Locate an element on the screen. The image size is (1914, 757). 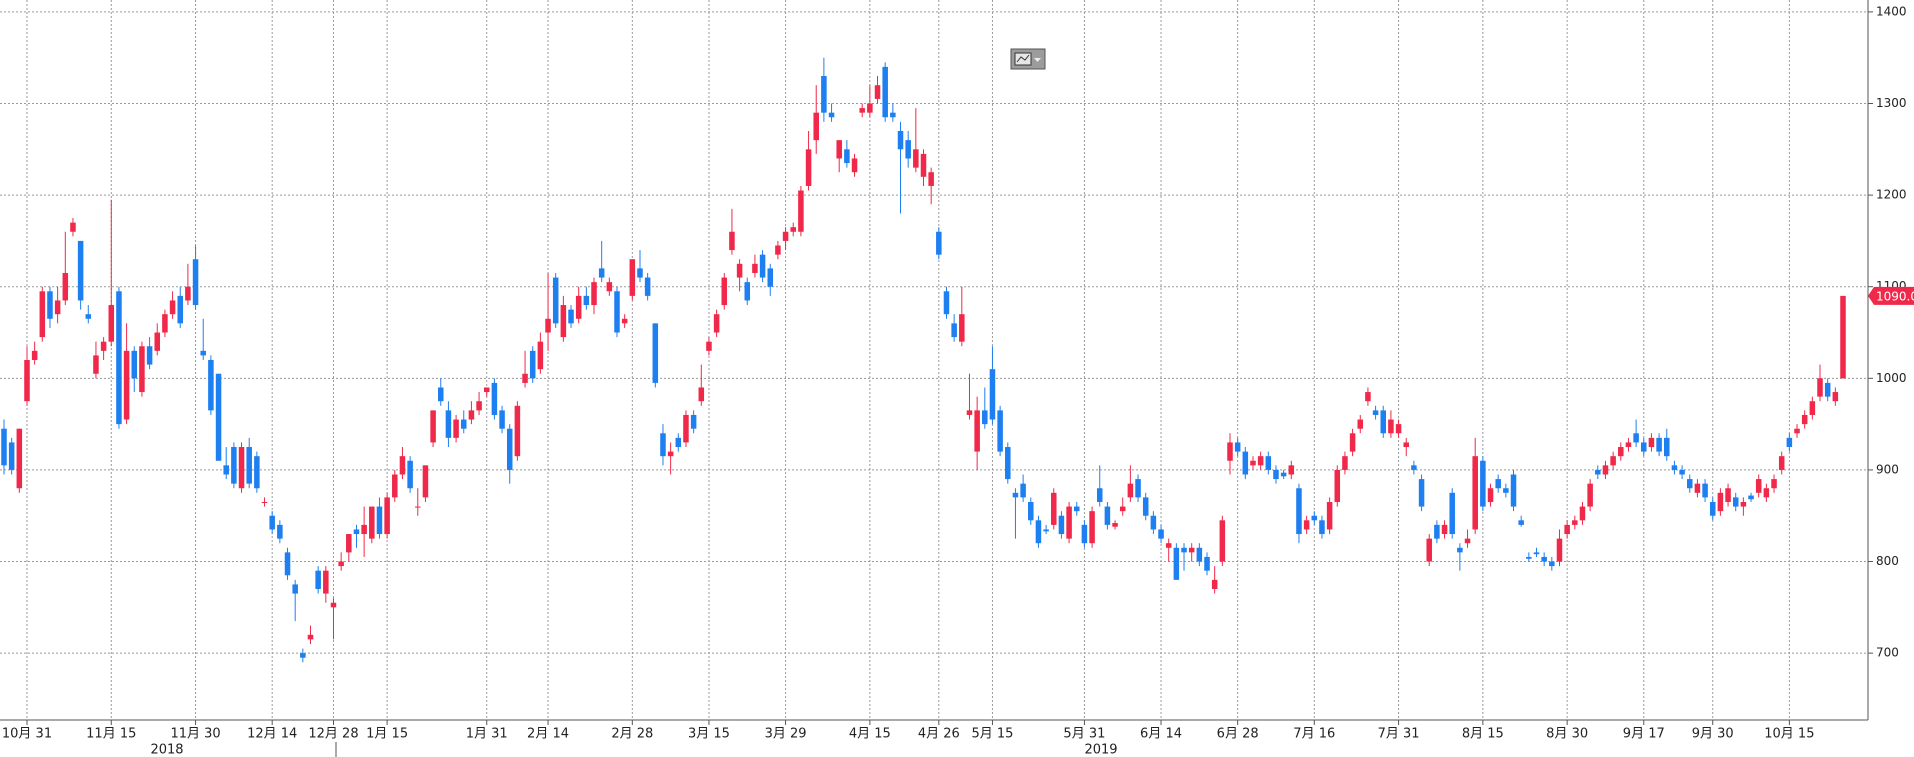
x-tick-label: 8月 30 is located at coordinates (1567, 734).